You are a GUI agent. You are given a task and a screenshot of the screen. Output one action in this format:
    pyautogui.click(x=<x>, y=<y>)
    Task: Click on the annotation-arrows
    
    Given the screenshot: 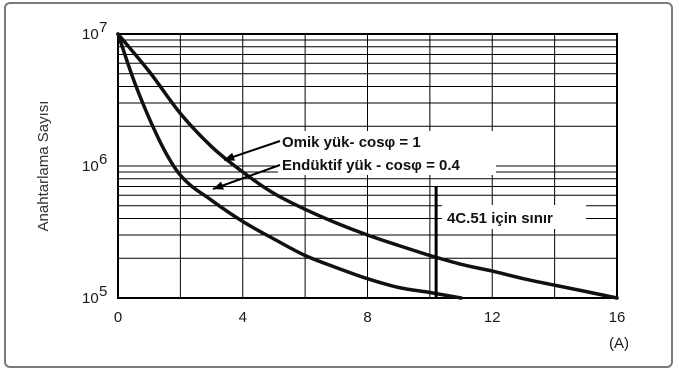 What is the action you would take?
    pyautogui.click(x=246, y=165)
    